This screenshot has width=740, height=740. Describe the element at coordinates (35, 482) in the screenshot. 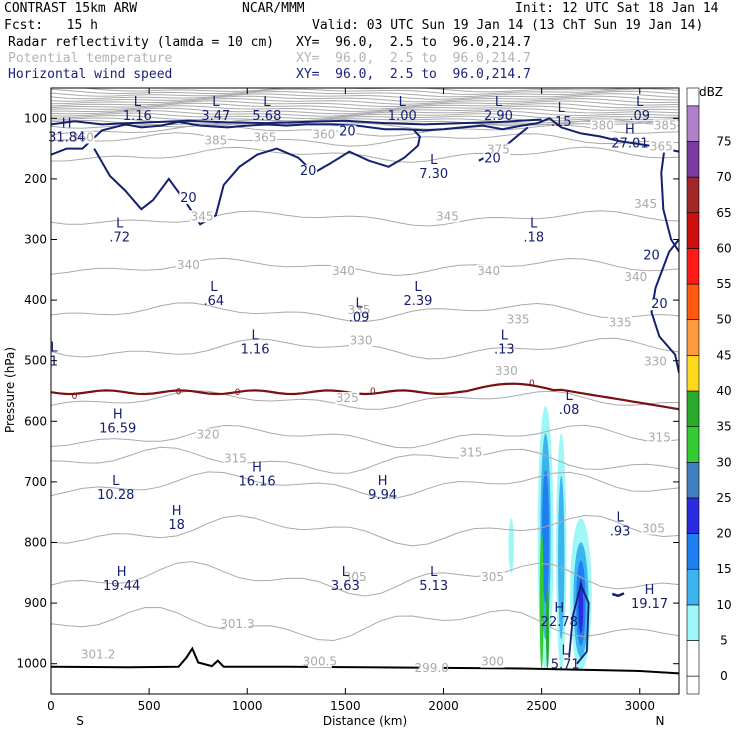

I see `y-tick-label: 700` at that location.